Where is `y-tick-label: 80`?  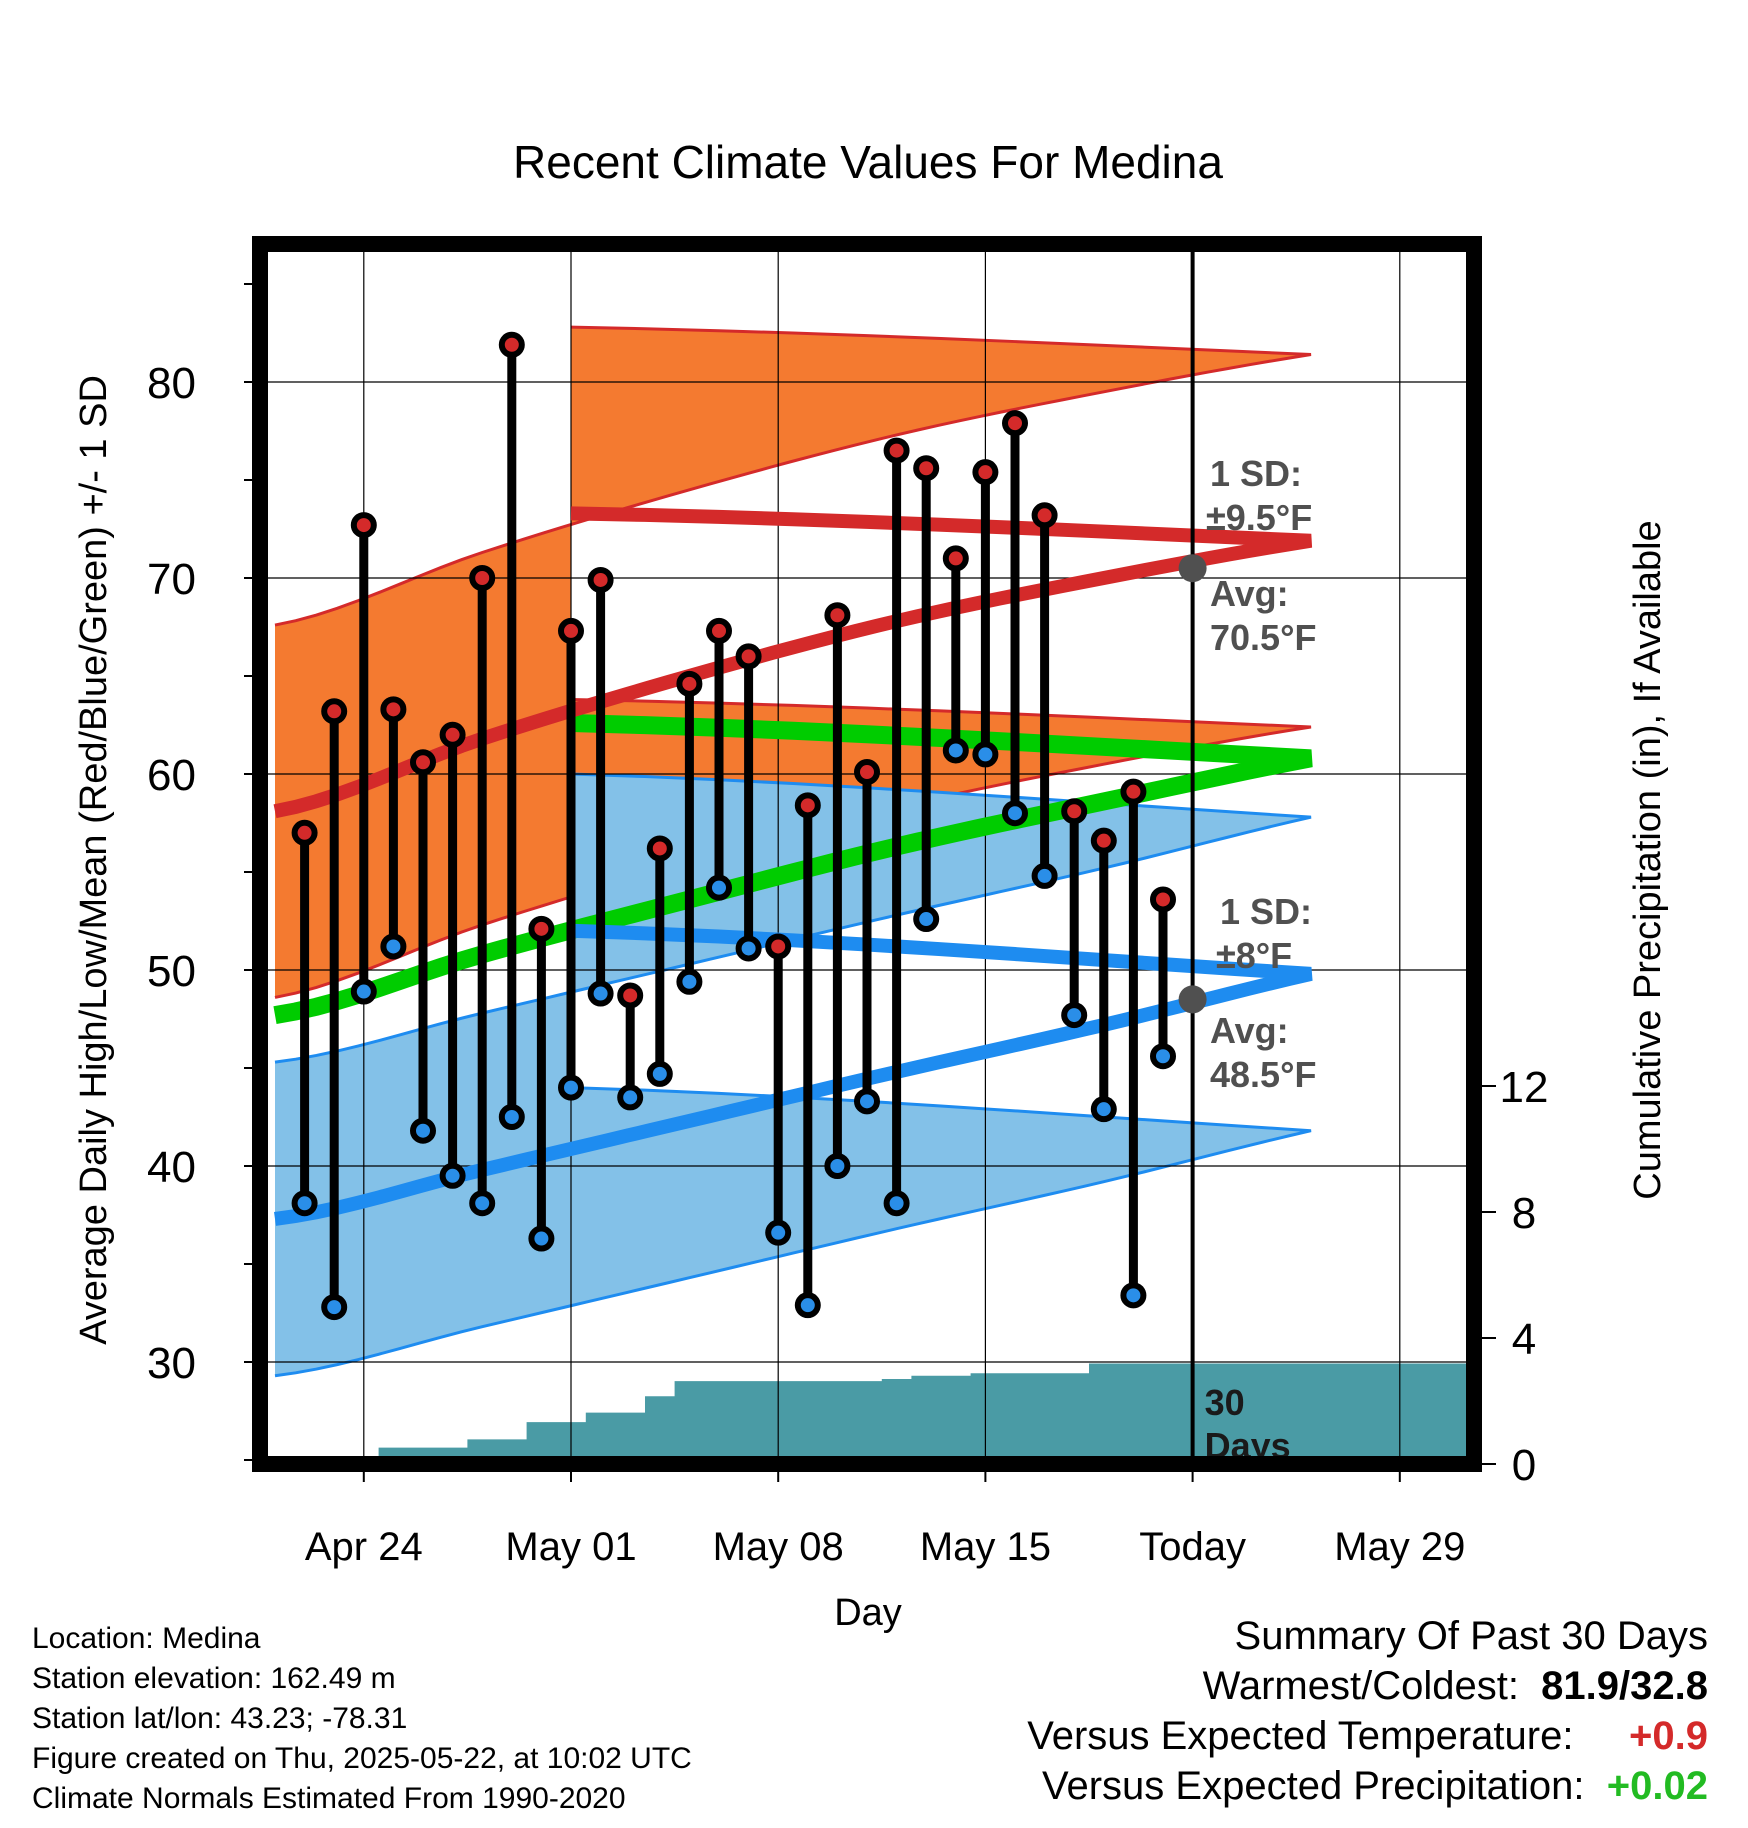
y-tick-label: 80 is located at coordinates (171, 383).